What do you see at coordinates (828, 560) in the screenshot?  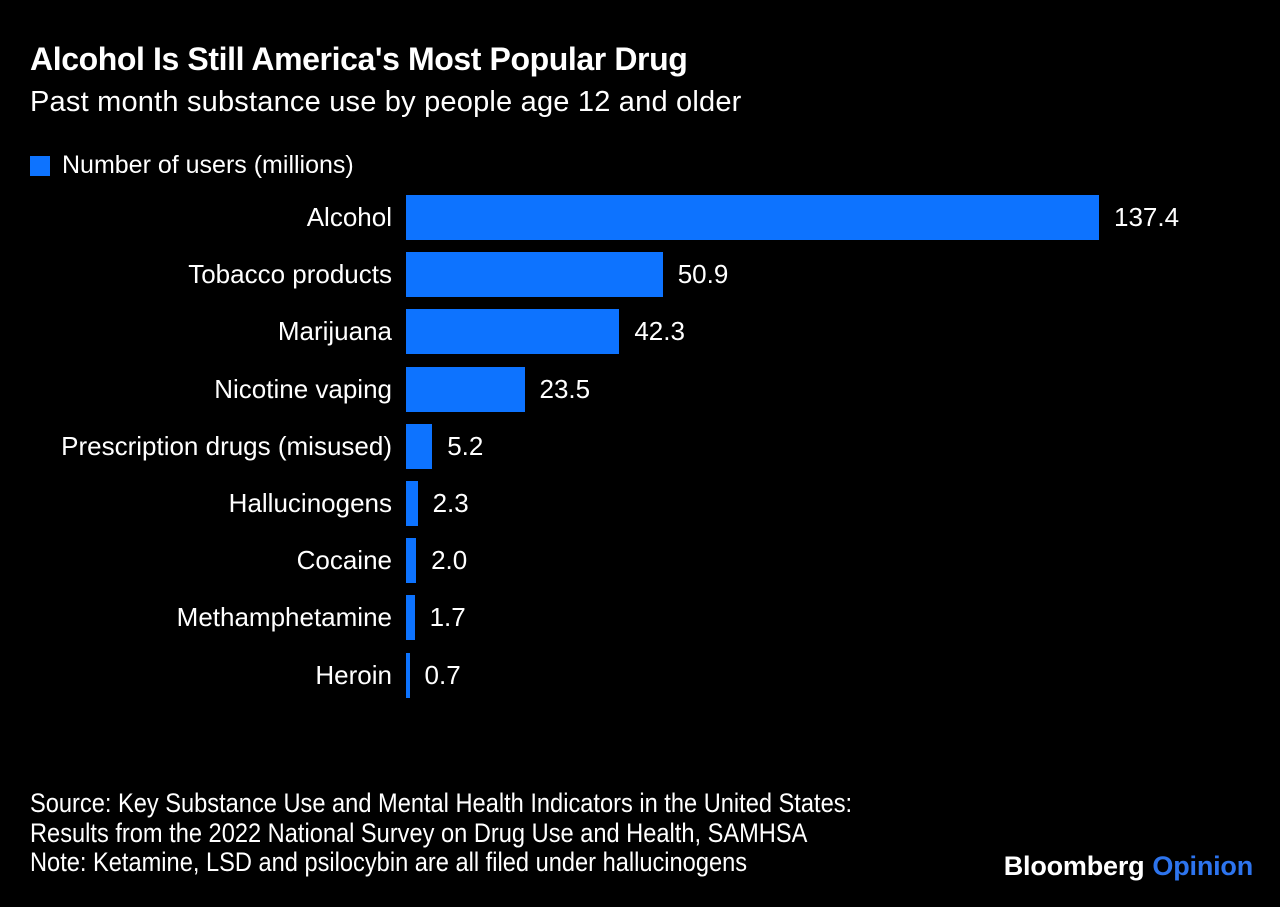 I see `bar-track: 2.0` at bounding box center [828, 560].